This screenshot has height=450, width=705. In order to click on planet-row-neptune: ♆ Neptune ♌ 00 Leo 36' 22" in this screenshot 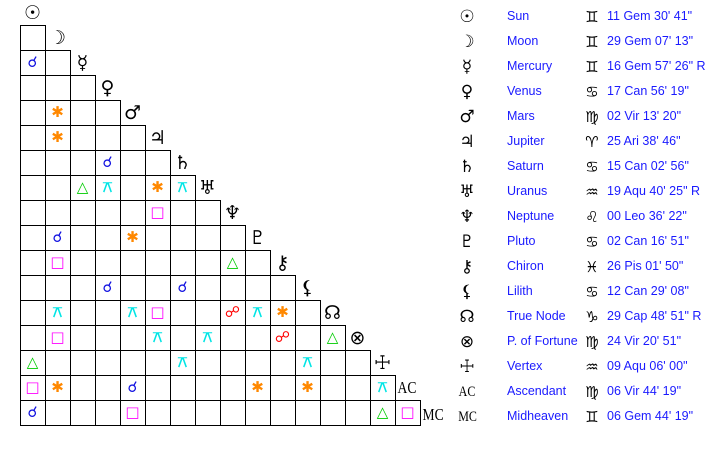, I will do `click(577, 217)`.